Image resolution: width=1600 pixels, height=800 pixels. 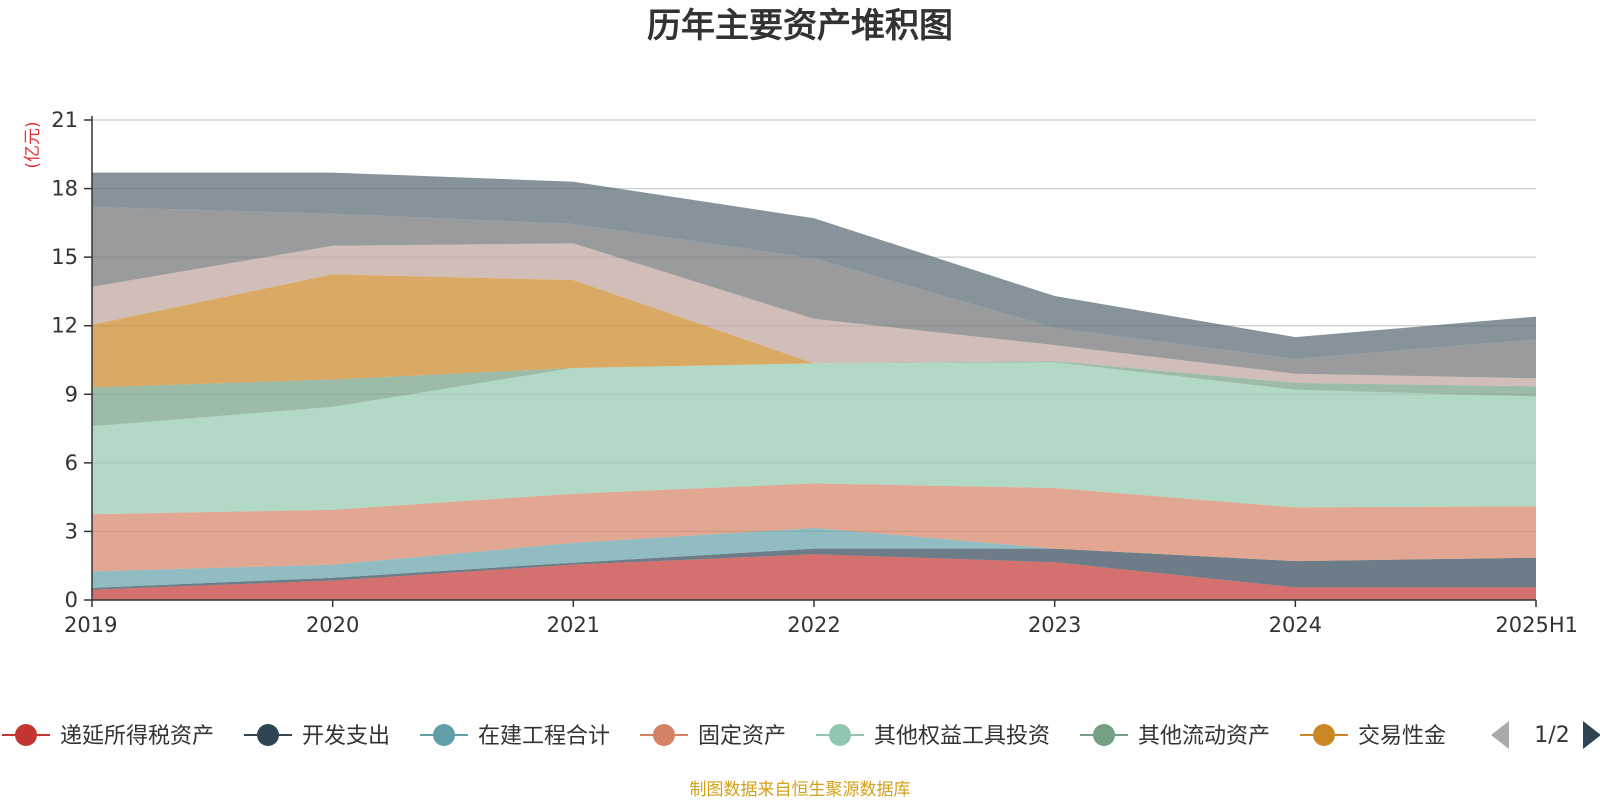 I want to click on y-tick-label: 9, so click(x=71, y=394).